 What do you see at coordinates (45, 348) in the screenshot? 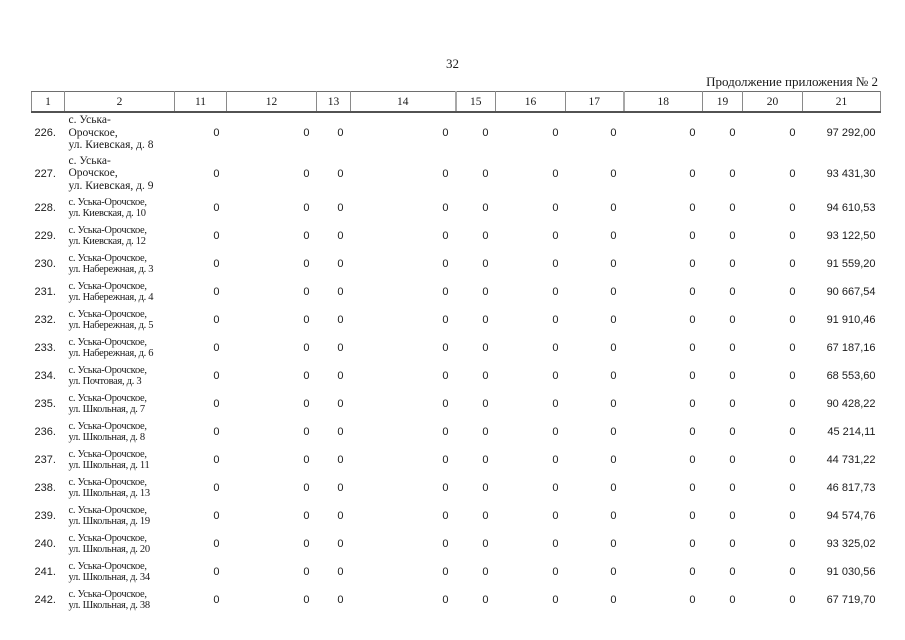
I see `row-number: 233.` at bounding box center [45, 348].